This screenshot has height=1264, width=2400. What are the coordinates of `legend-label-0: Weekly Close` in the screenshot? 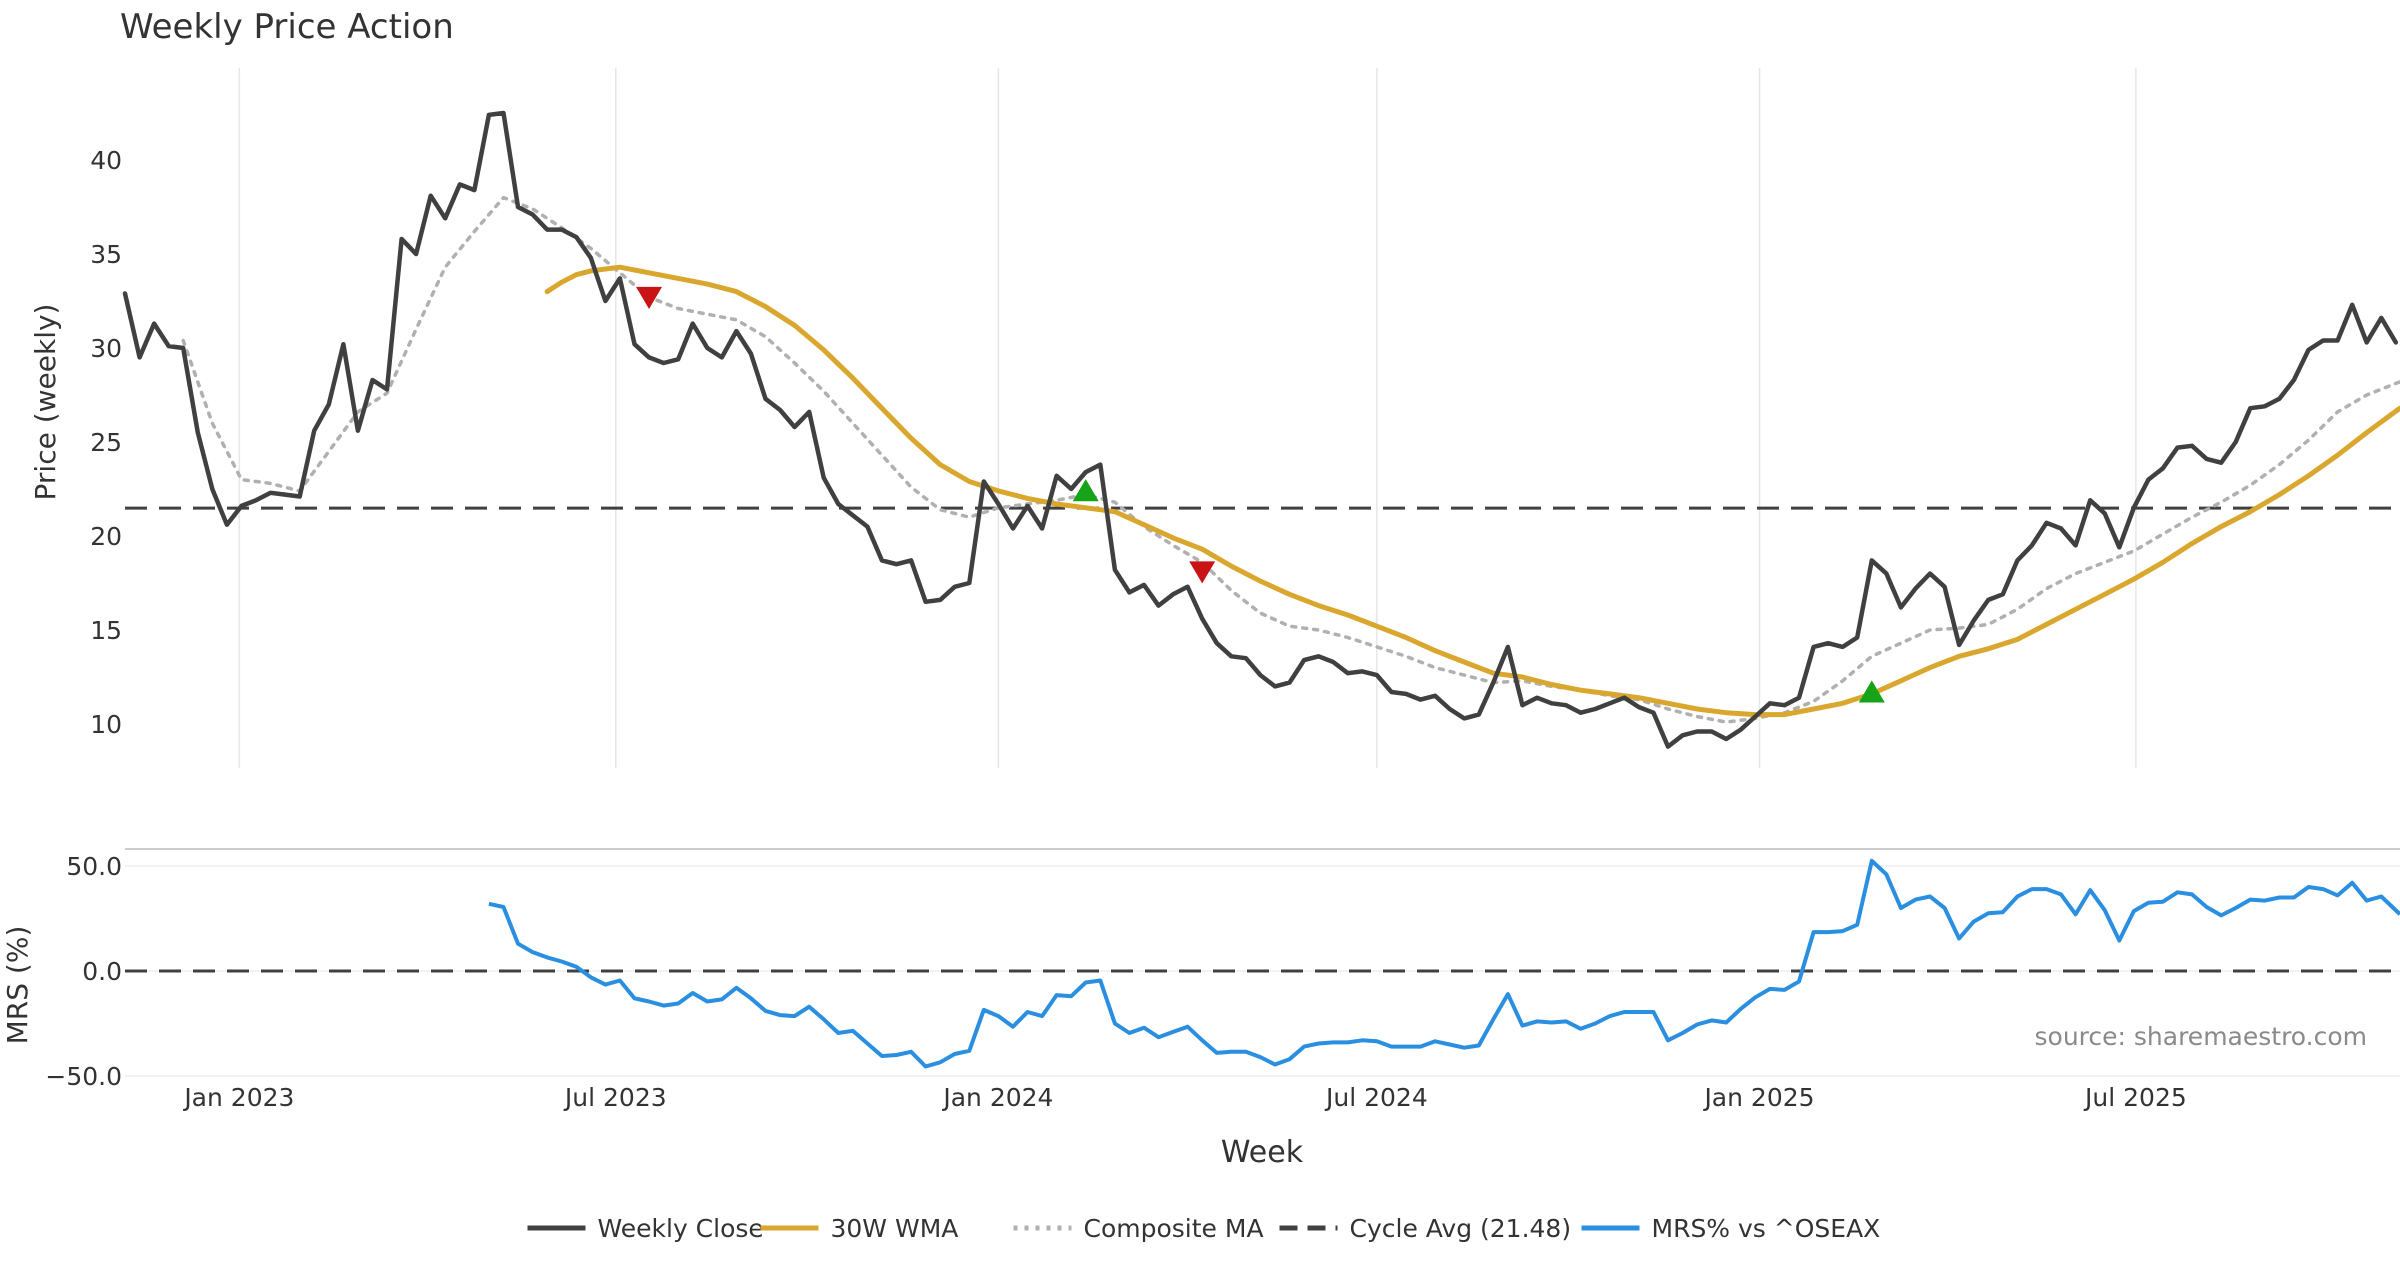 It's located at (681, 1228).